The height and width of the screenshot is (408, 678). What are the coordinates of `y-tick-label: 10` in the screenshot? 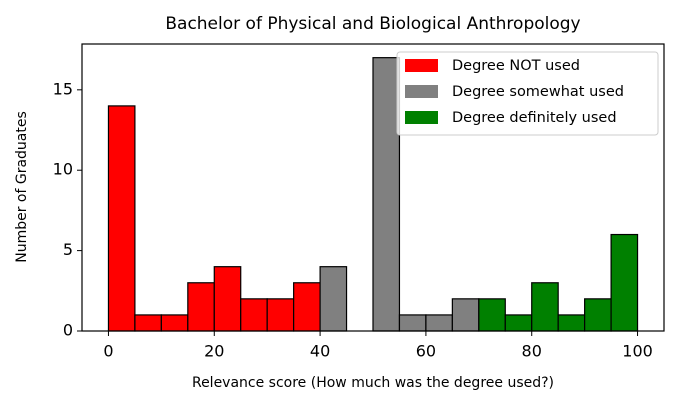 It's located at (63, 169).